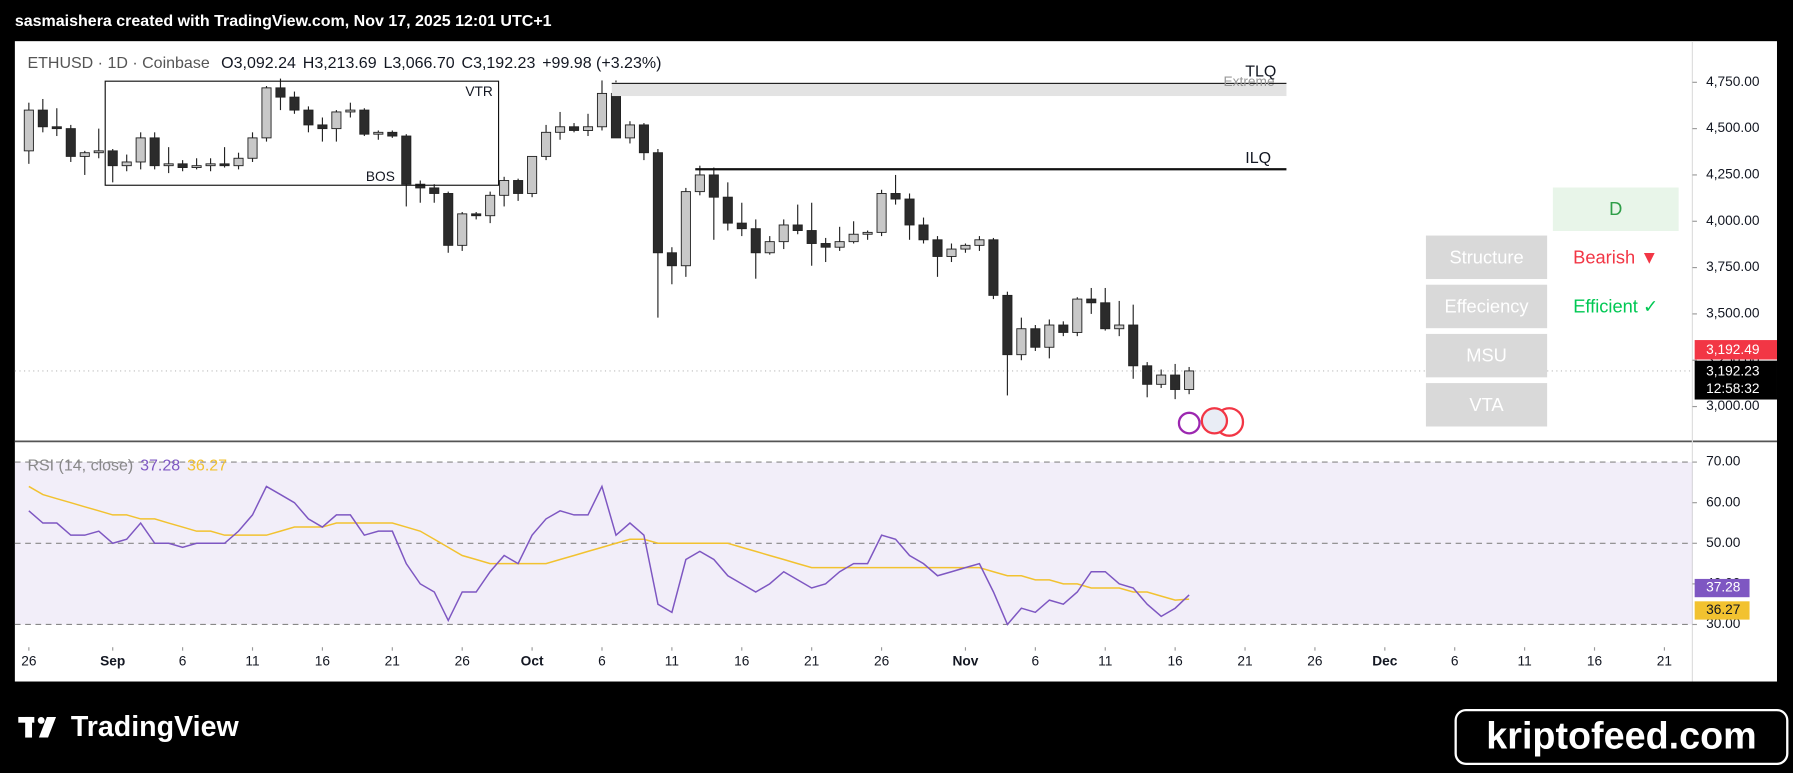  I want to click on zone-label: Extreme, so click(1249, 81).